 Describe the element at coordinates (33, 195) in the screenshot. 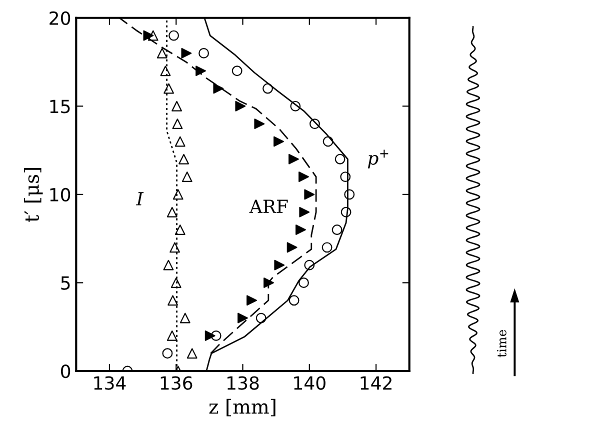

I see `y-axis-title: t′ [μs]` at that location.